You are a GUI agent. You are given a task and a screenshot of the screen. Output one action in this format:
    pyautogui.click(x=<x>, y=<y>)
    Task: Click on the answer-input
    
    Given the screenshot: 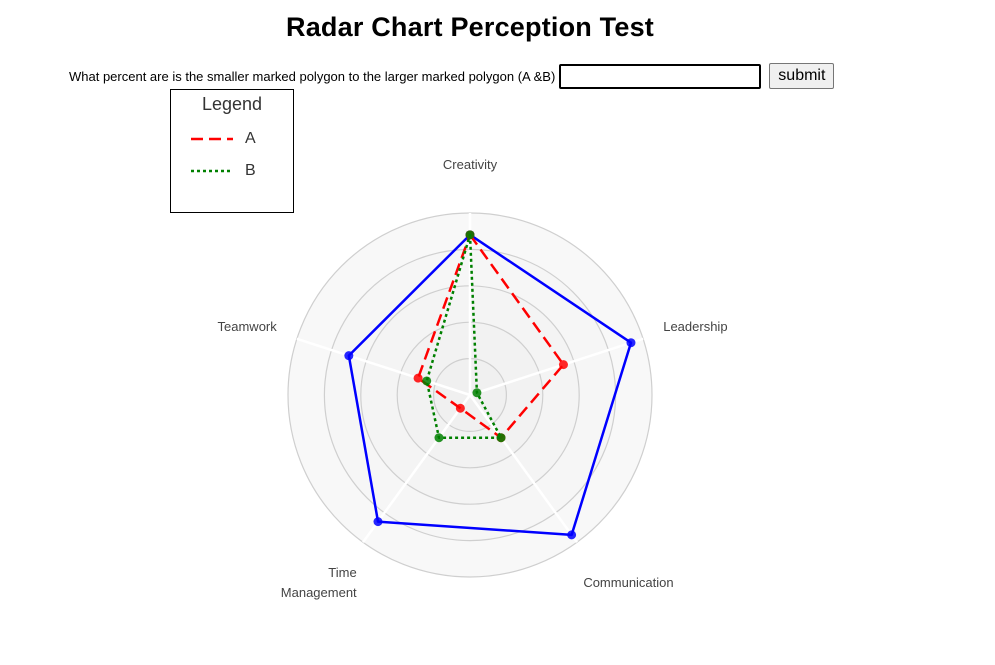 What is the action you would take?
    pyautogui.click(x=660, y=76)
    